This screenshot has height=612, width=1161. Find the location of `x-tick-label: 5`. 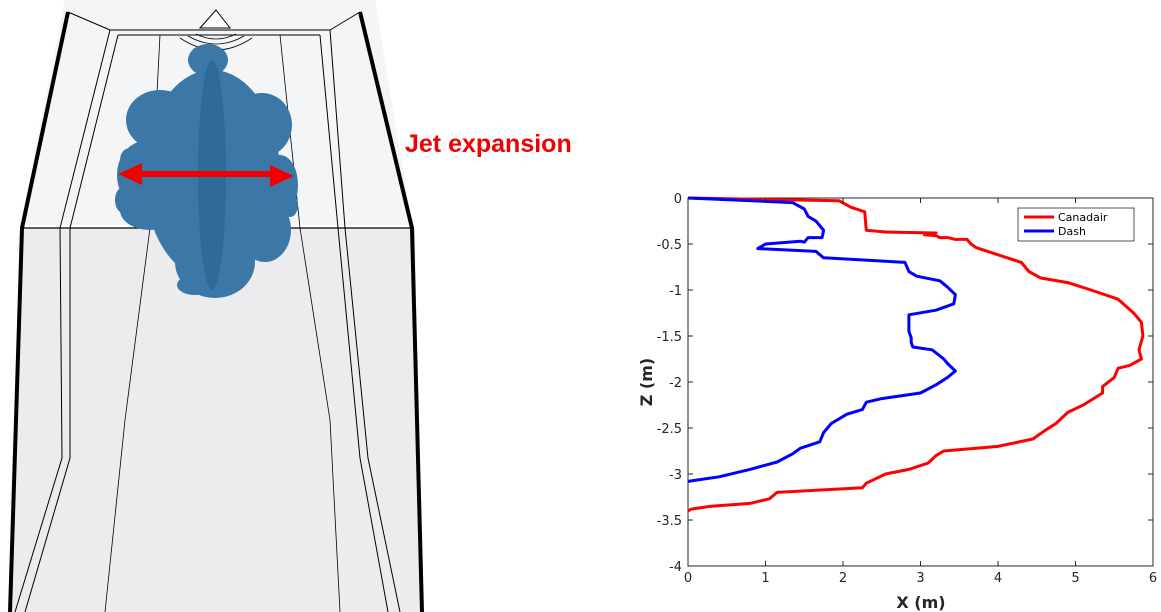

x-tick-label: 5 is located at coordinates (1075, 578).